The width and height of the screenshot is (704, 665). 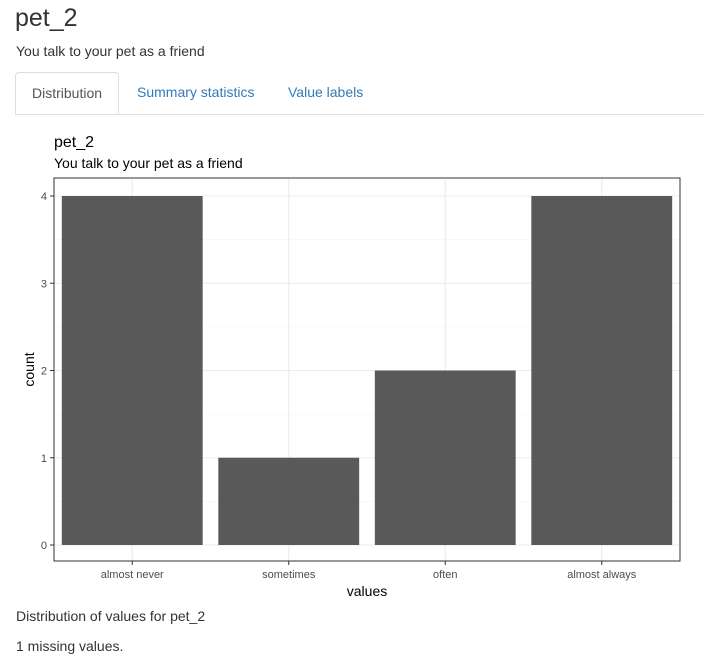 What do you see at coordinates (74, 142) in the screenshot?
I see `chart-title: pet_2` at bounding box center [74, 142].